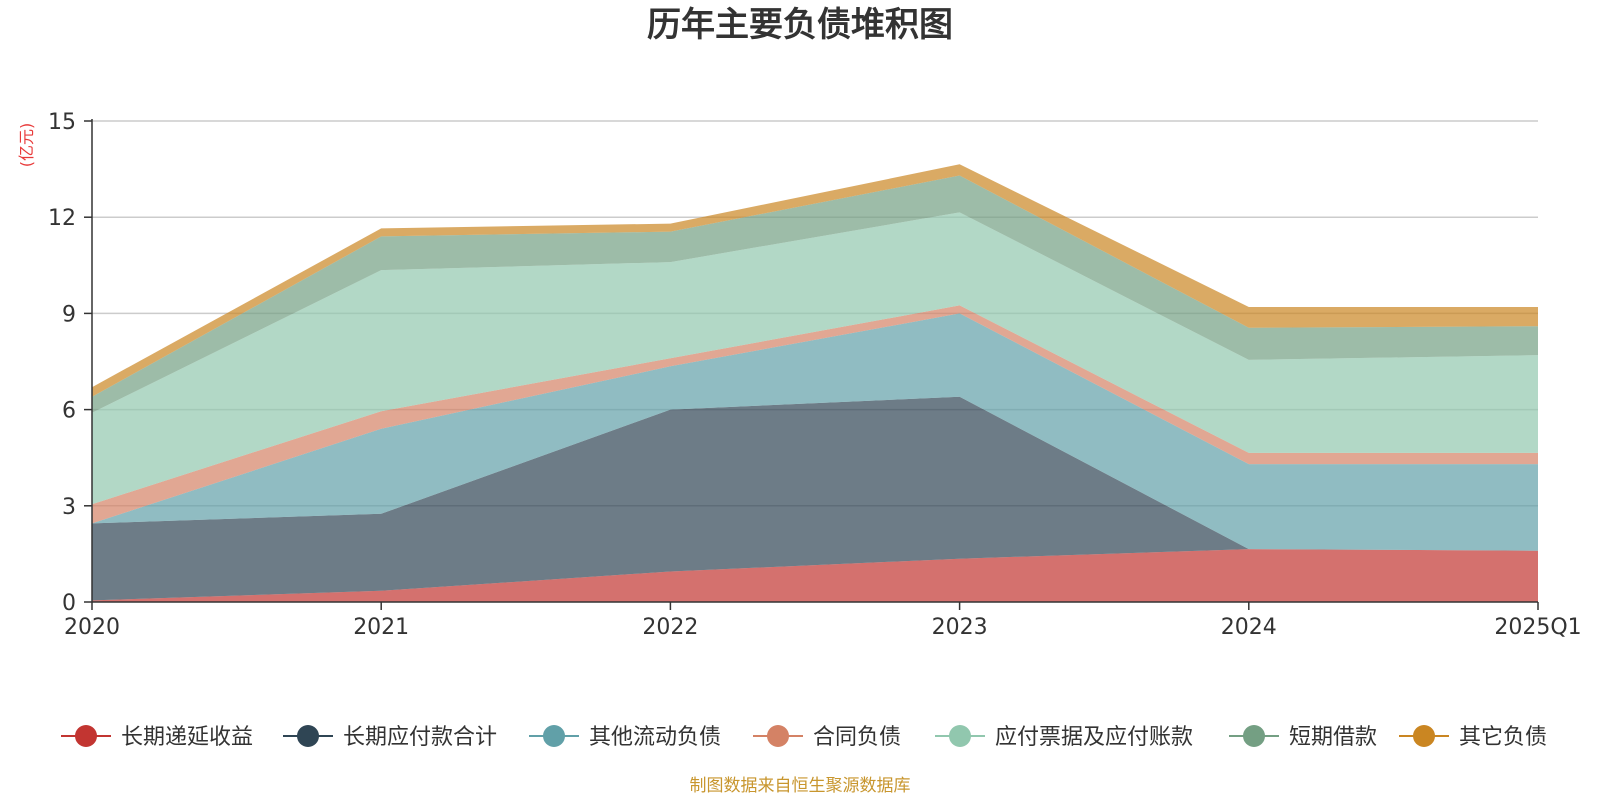 The height and width of the screenshot is (800, 1600). I want to click on legend-item-2: 长期应付款合计, so click(390, 737).